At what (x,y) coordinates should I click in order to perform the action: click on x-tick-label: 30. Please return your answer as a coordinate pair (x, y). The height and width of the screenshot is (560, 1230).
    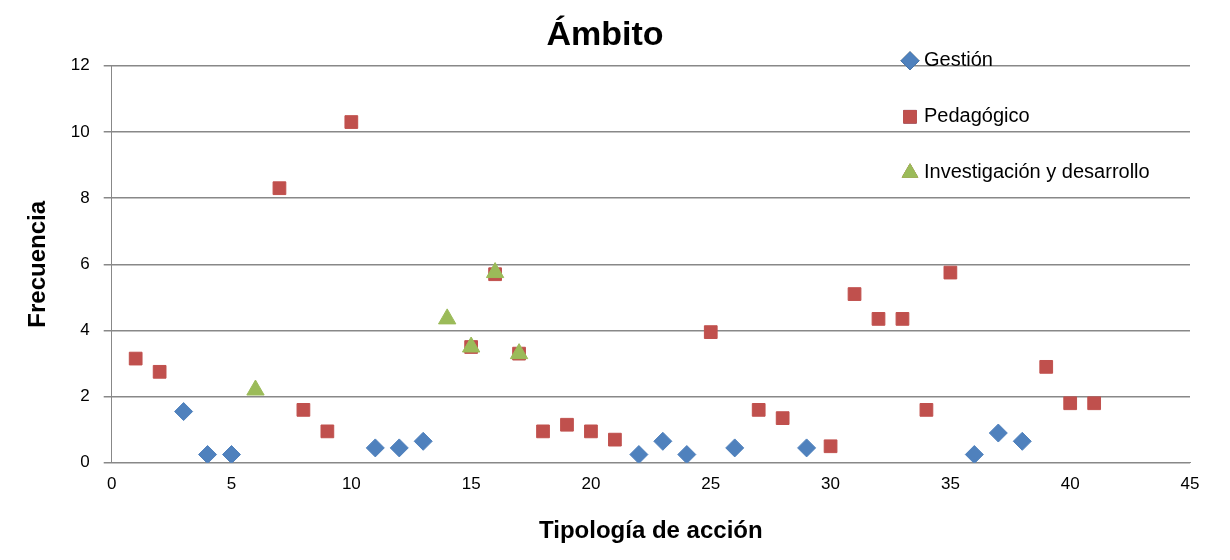
    Looking at the image, I should click on (831, 483).